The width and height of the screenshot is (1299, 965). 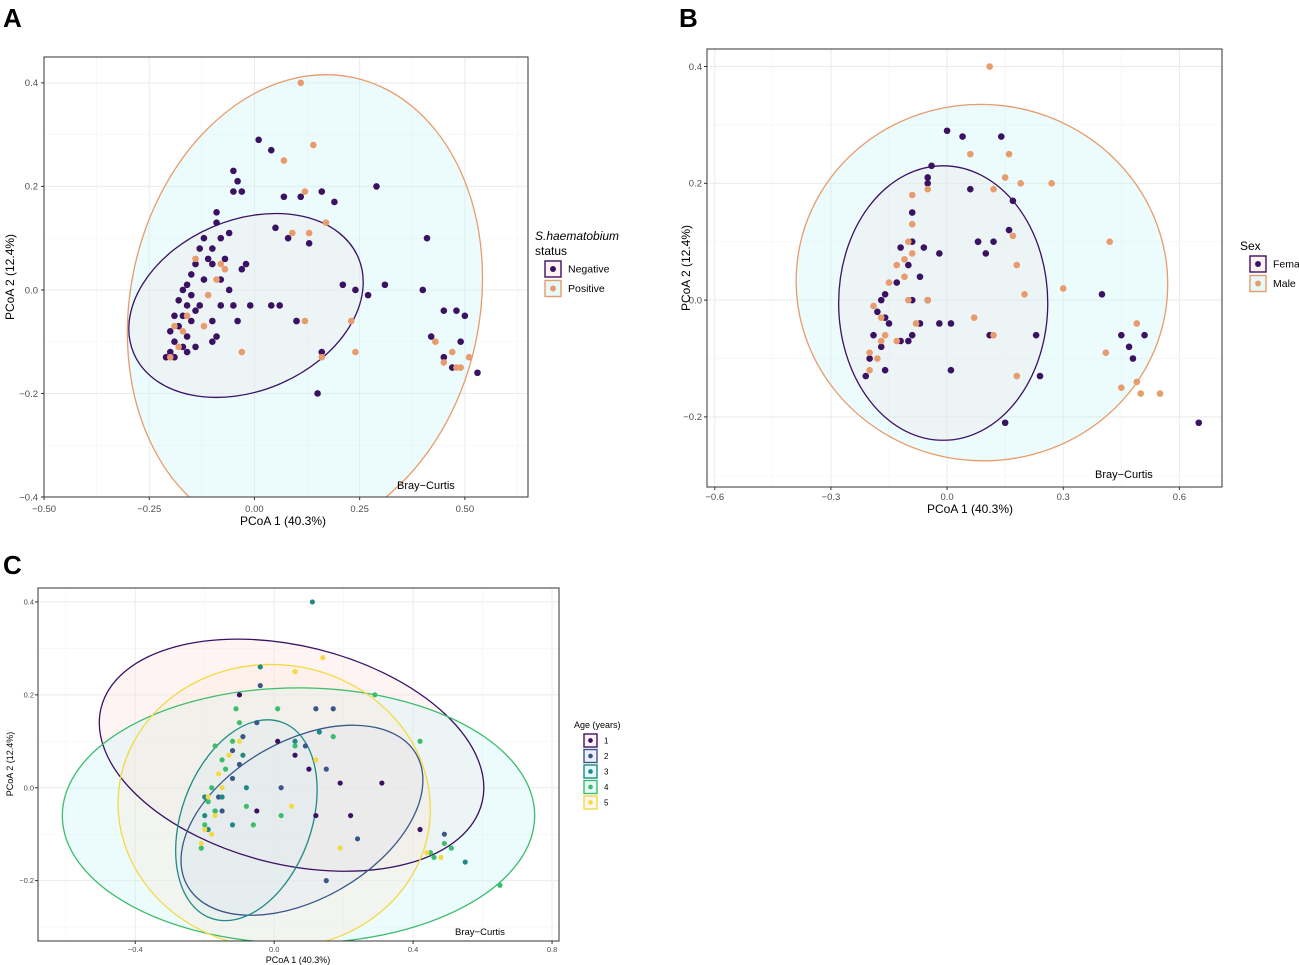 What do you see at coordinates (413, 949) in the screenshot?
I see `x-tick-label: 0.4` at bounding box center [413, 949].